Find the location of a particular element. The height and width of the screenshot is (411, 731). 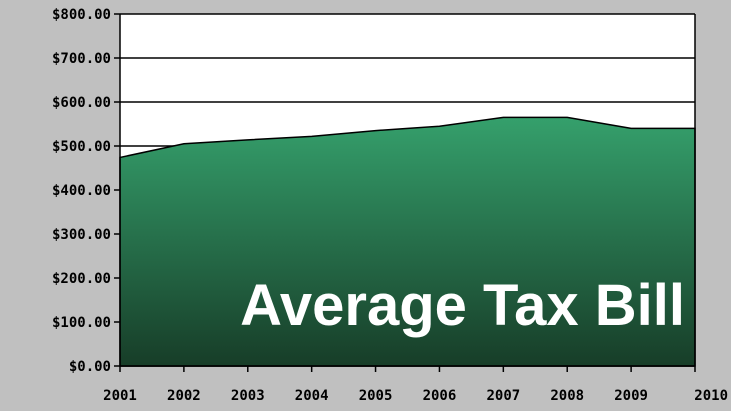

y-tick-label: $800.00 is located at coordinates (81, 15).